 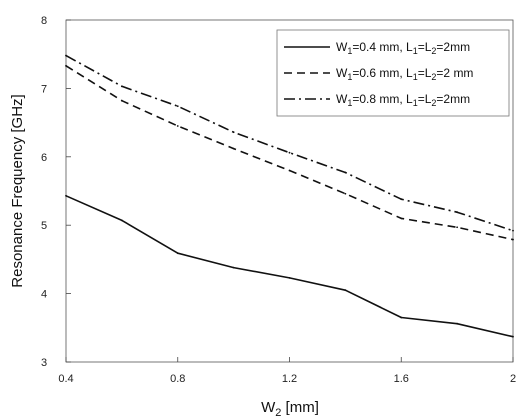 I want to click on x-tick-label: 0.8, so click(x=177, y=379).